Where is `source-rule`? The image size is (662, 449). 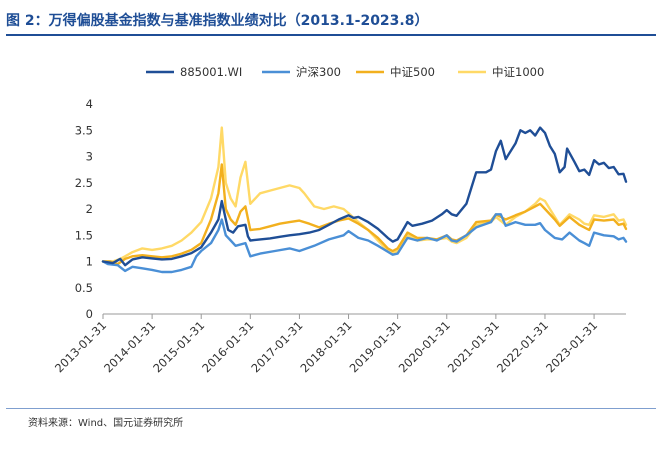 source-rule is located at coordinates (331, 408).